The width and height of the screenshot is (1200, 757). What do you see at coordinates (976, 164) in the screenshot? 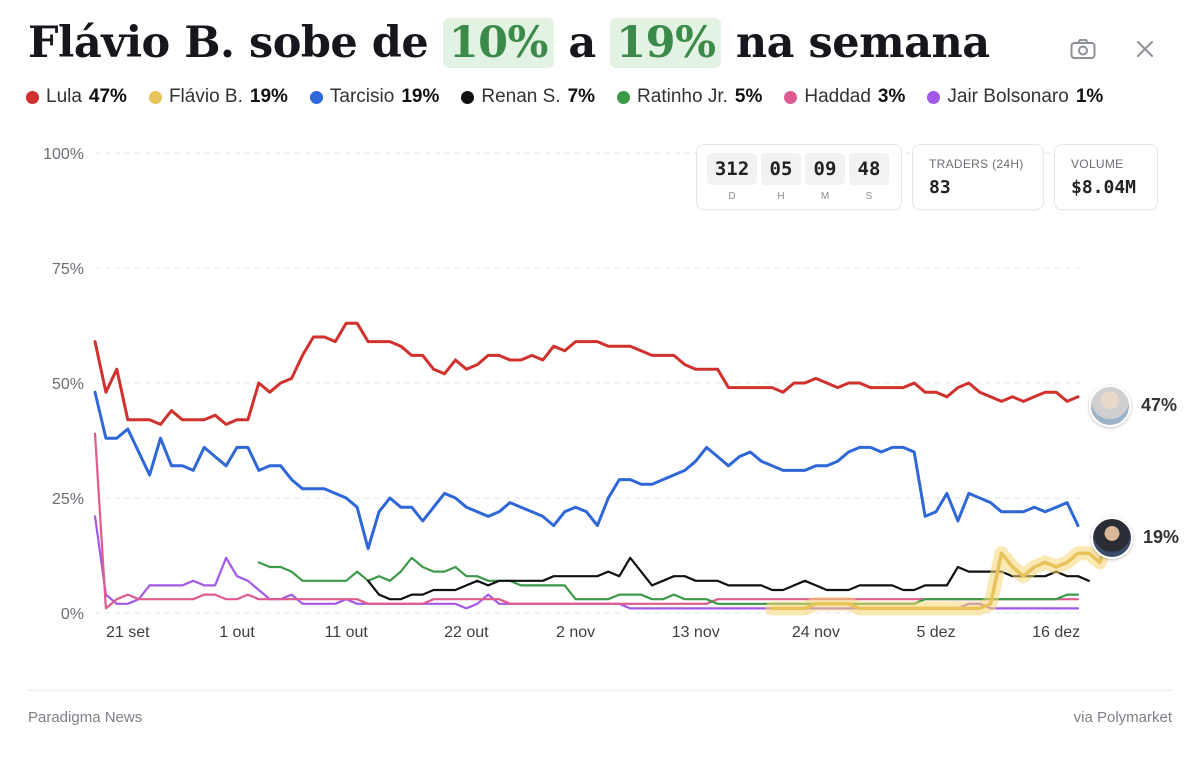
I see `traders-label: TRADERS (24H)` at bounding box center [976, 164].